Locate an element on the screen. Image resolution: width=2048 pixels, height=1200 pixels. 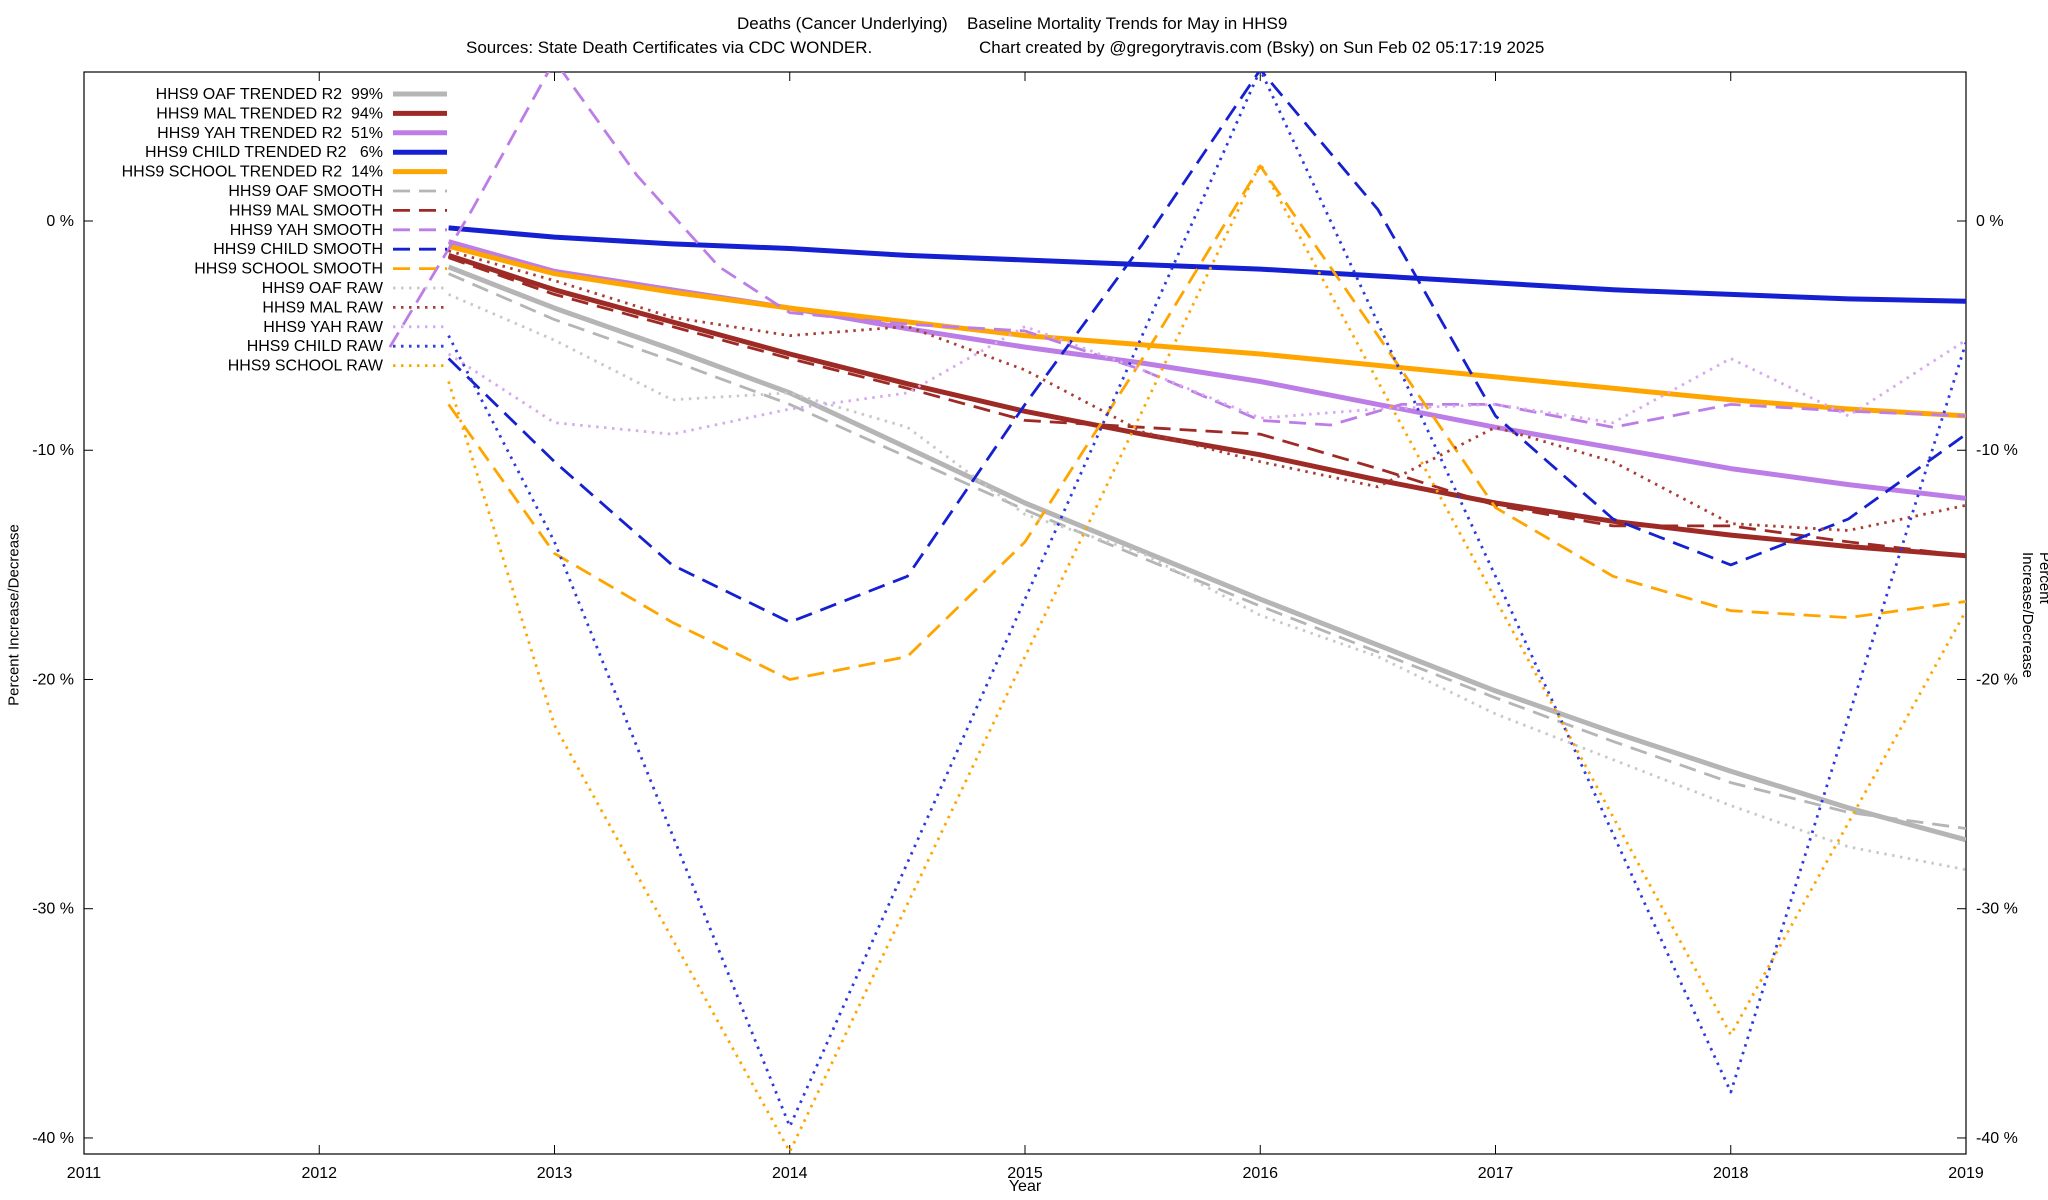
series-line-school-trended is located at coordinates (1206, 331).